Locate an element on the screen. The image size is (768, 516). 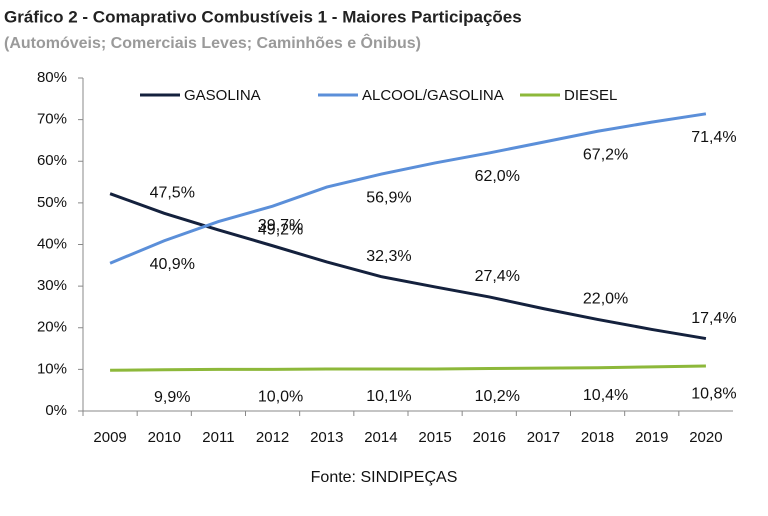
y-tick-label: 70% is located at coordinates (52, 119).